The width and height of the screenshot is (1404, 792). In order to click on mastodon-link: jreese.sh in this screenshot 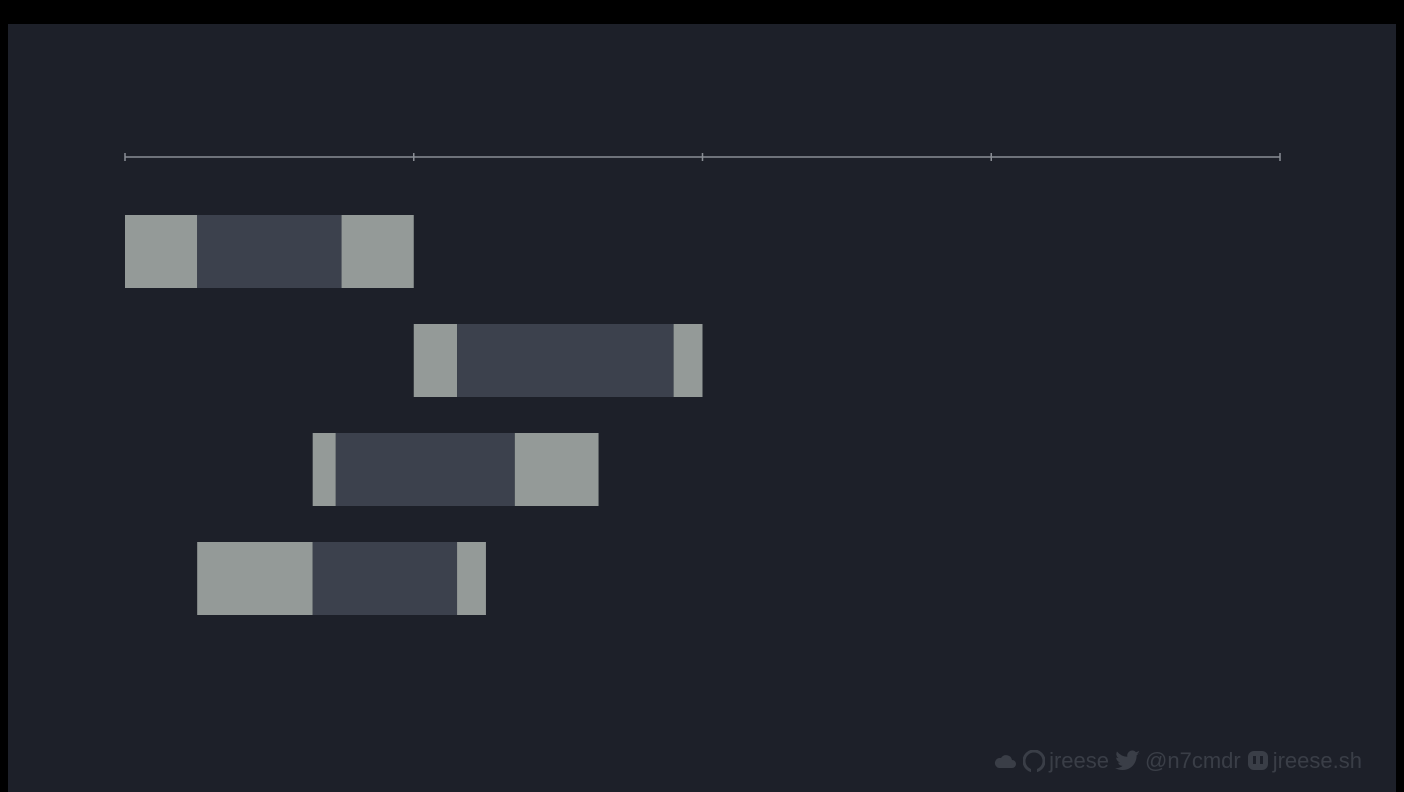, I will do `click(1304, 761)`.